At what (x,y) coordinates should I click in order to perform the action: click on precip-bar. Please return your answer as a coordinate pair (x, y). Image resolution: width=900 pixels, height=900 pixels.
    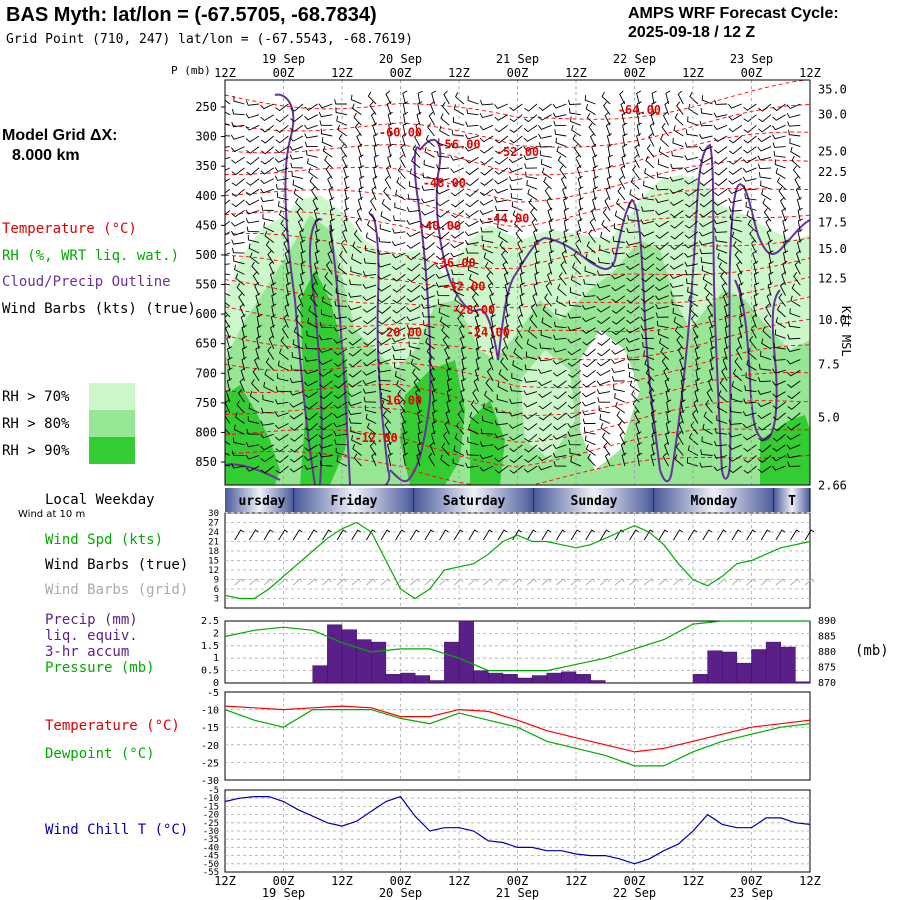
    Looking at the image, I should click on (525, 680).